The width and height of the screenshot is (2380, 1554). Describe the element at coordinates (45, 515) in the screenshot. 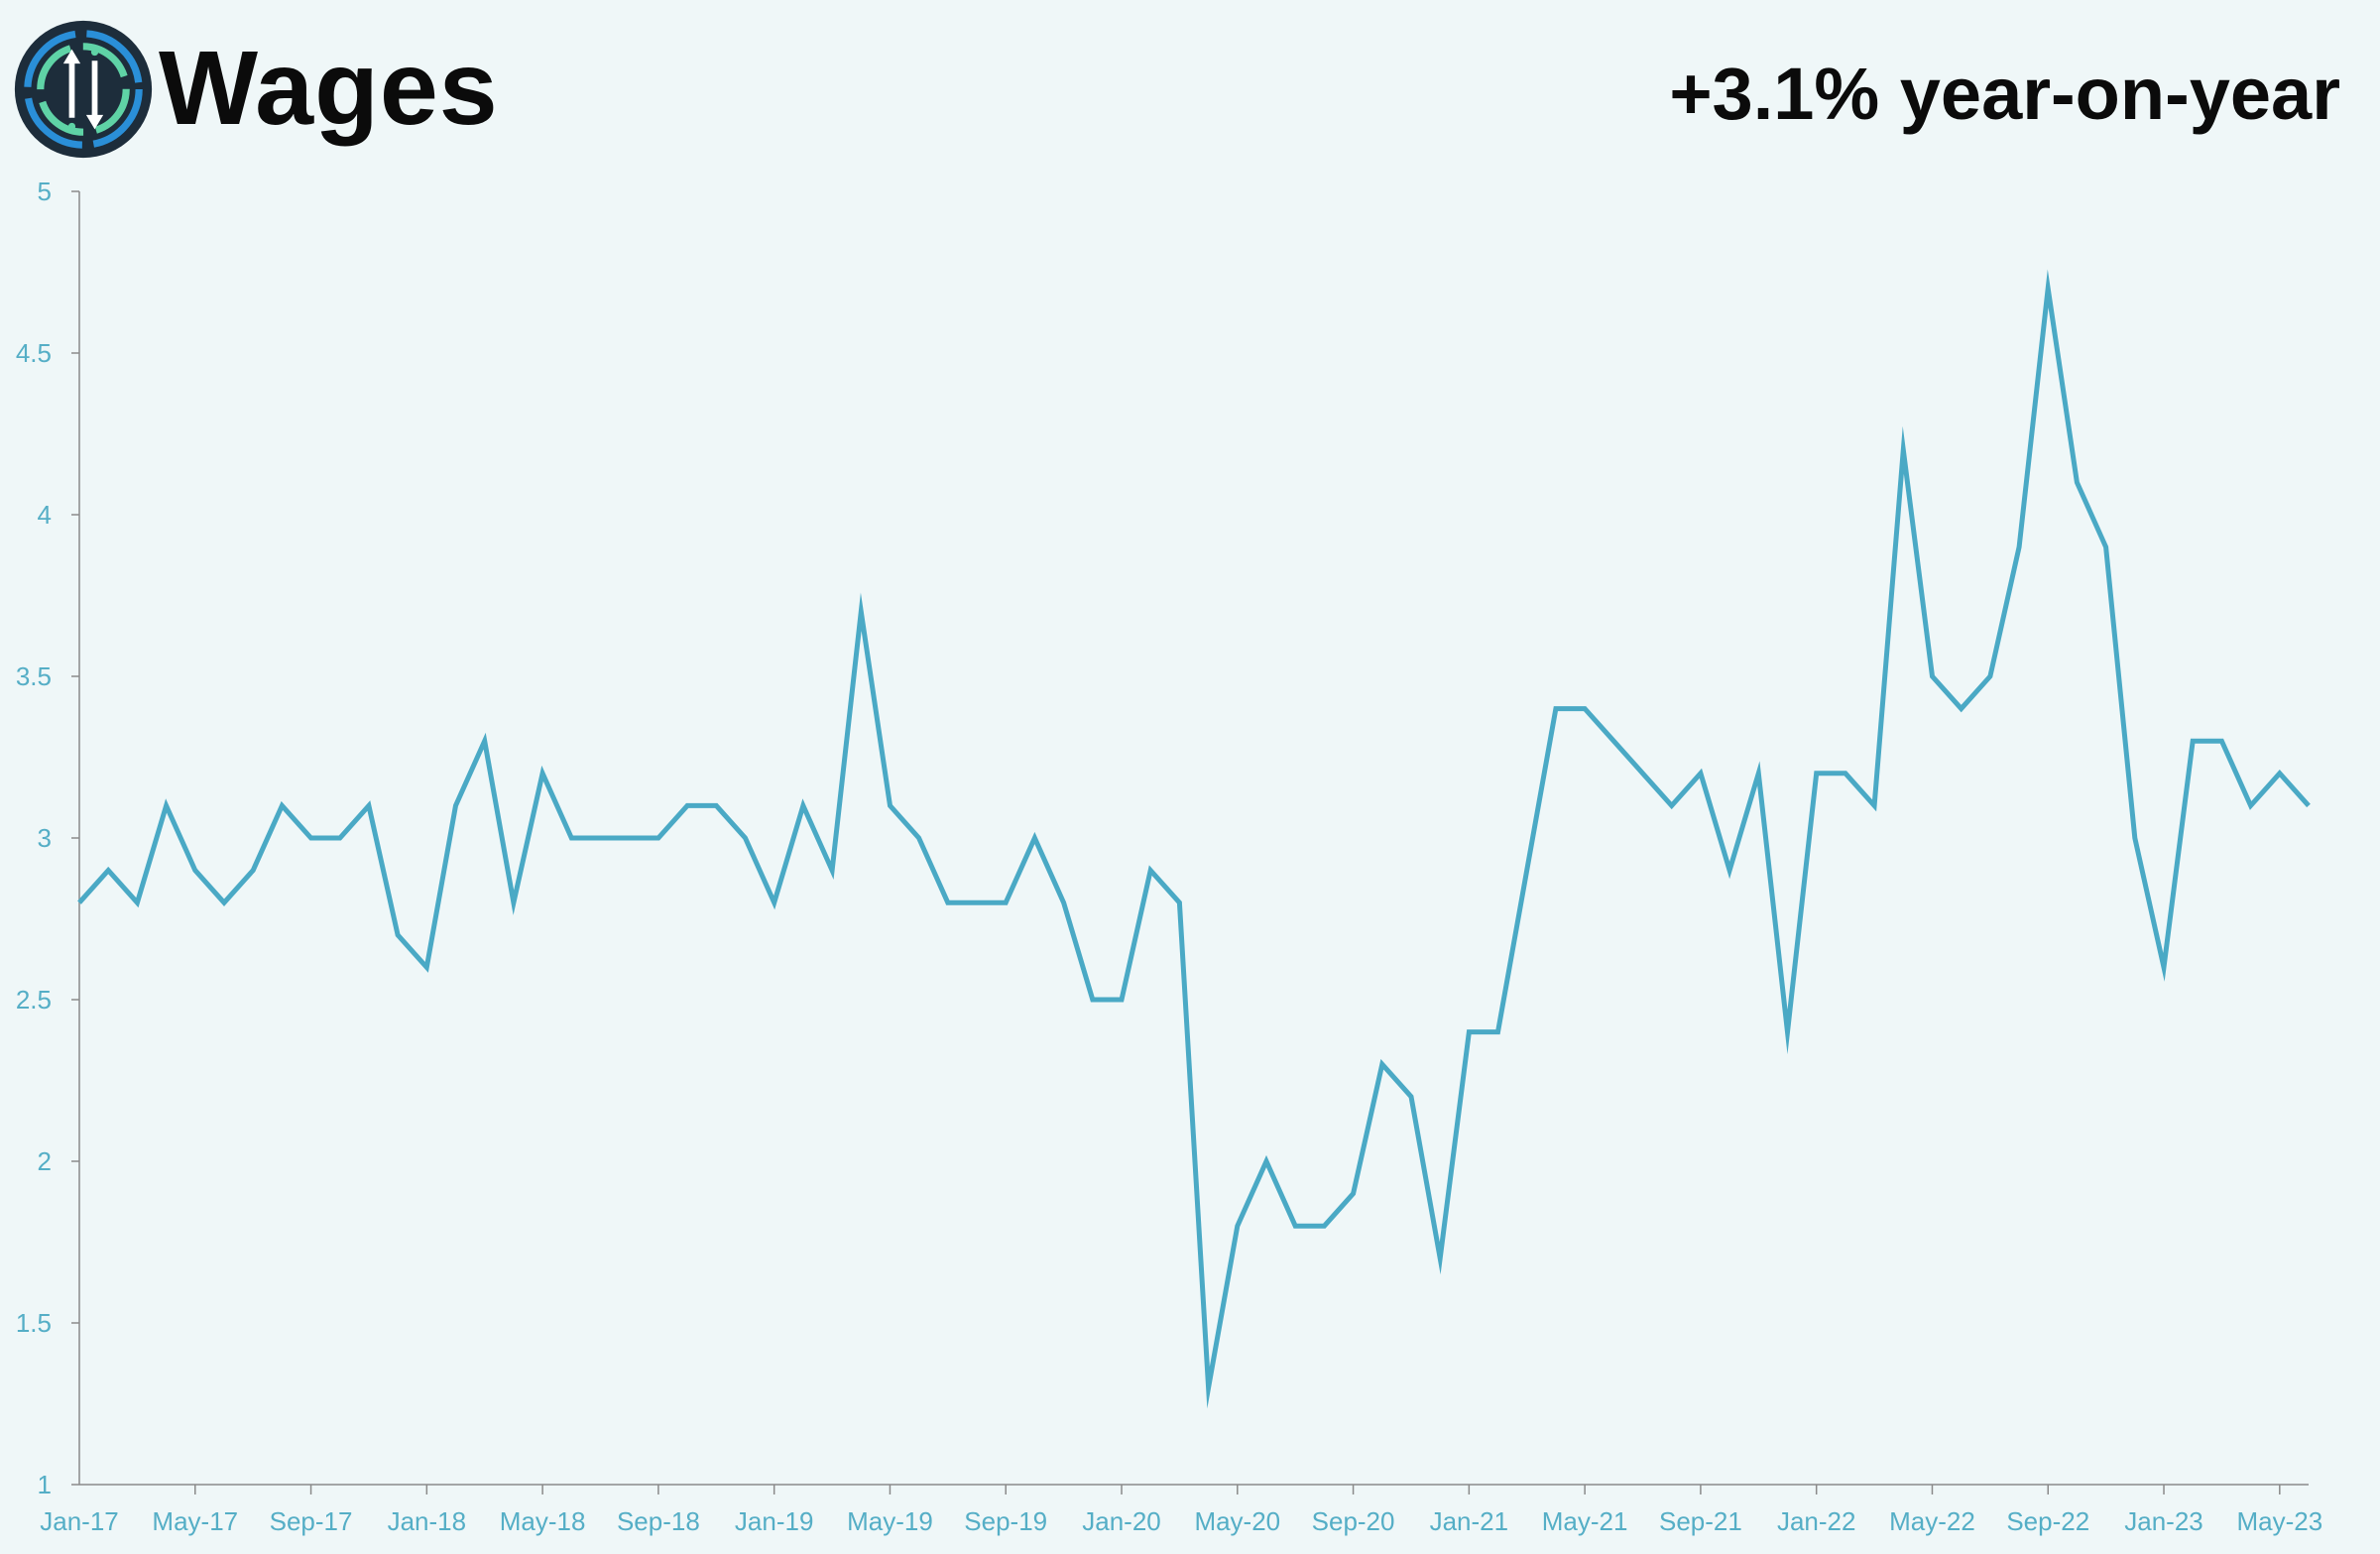

I see `y-tick-label: 4` at that location.